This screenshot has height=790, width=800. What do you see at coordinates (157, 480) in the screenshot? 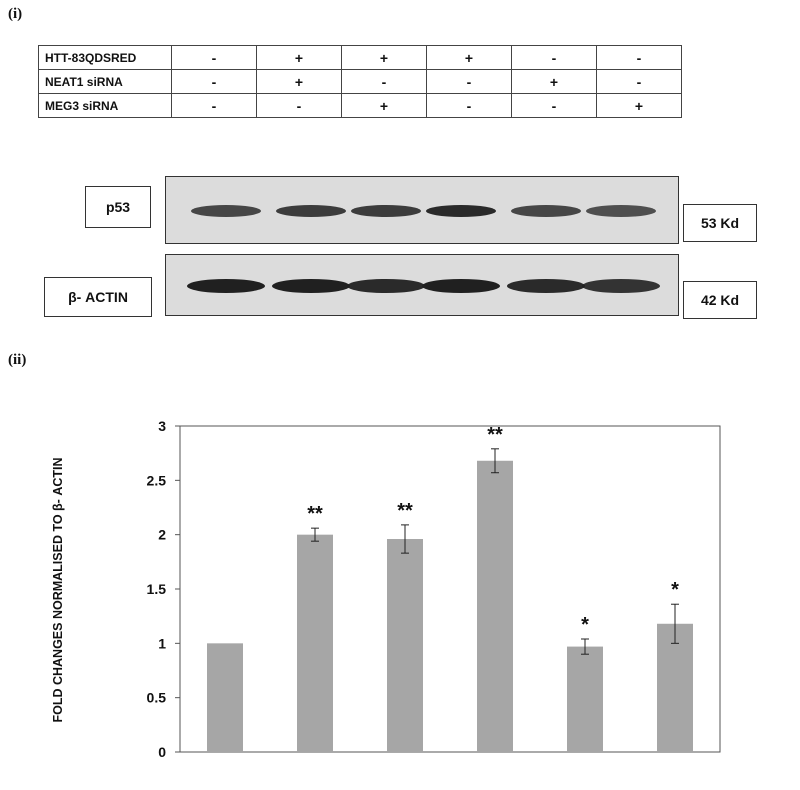
I see `y-tick-label: 2.5` at bounding box center [157, 480].